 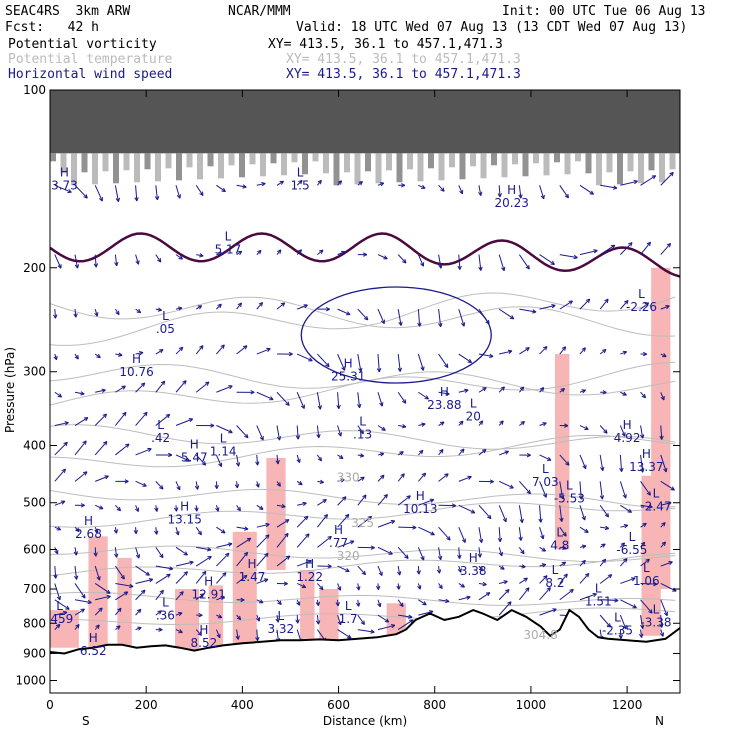 I want to click on extremum-value: 4.92, so click(x=627, y=438).